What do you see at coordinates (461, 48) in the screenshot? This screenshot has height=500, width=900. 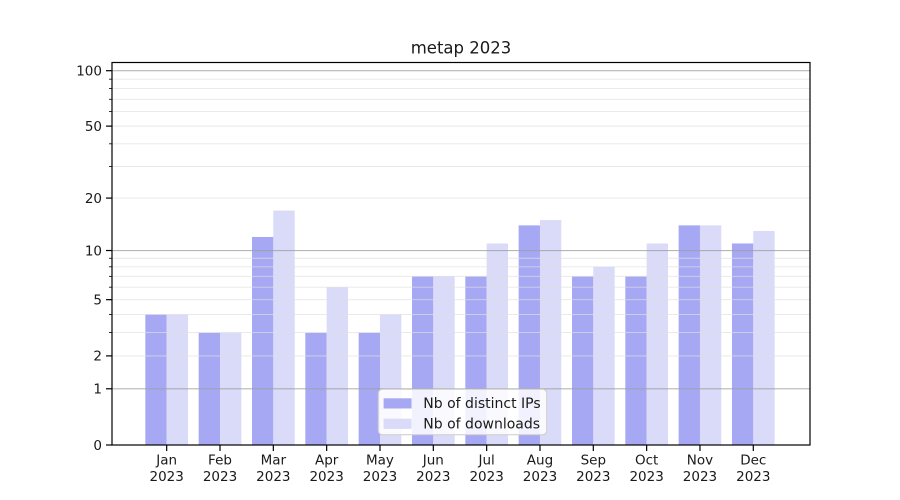 I see `chart-title: metap 2023` at bounding box center [461, 48].